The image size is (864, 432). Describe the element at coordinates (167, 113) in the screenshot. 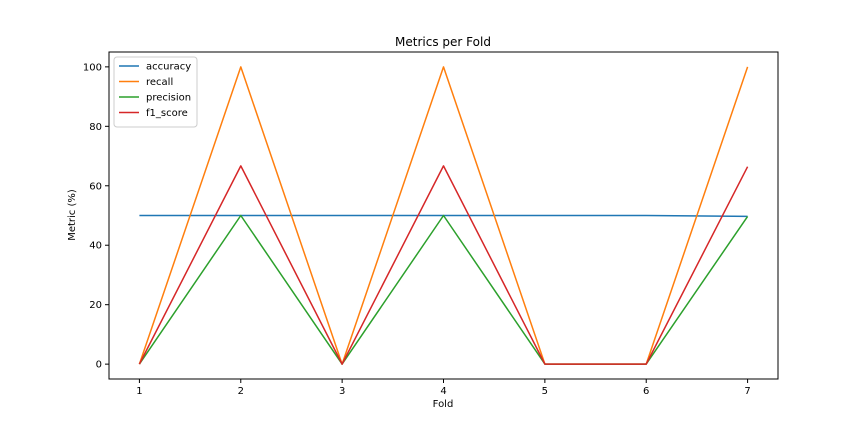

I see `legend-label: f1_score` at that location.